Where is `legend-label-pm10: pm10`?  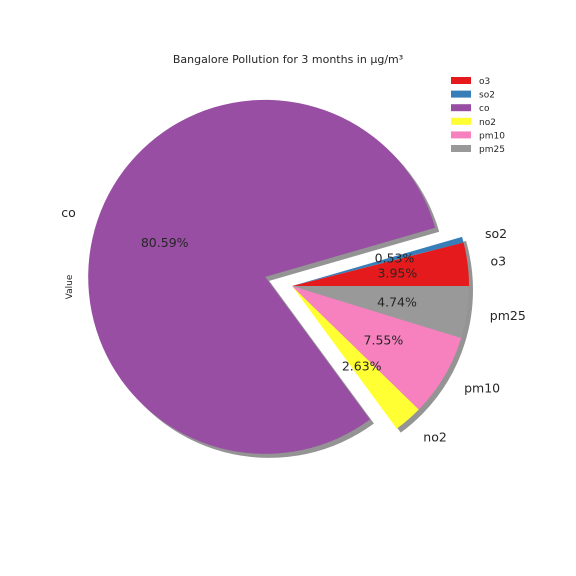
legend-label-pm10: pm10 is located at coordinates (492, 136).